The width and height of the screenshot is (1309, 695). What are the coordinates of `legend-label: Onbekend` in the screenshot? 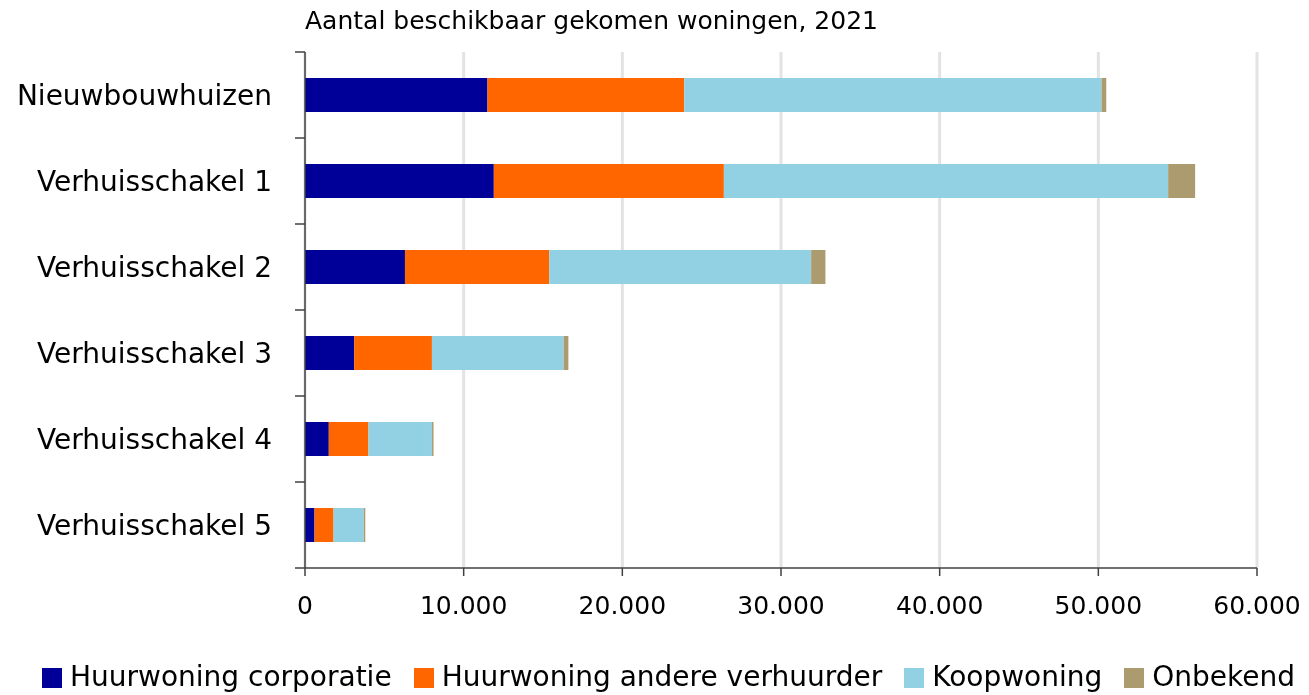 It's located at (1224, 676).